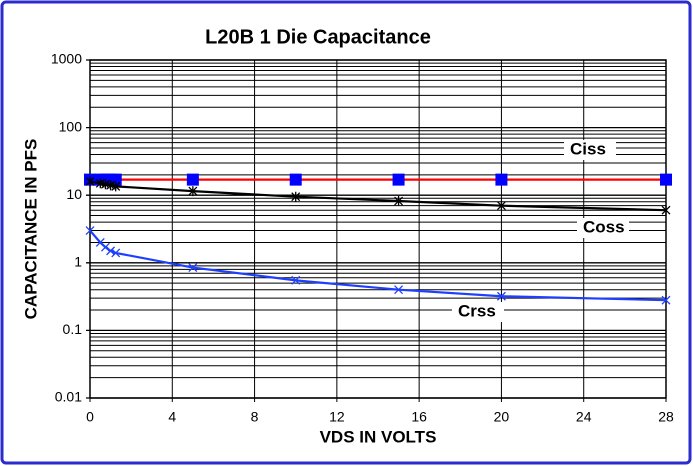 The height and width of the screenshot is (466, 693). What do you see at coordinates (378, 436) in the screenshot?
I see `x-axis-label: VDS IN VOLTS` at bounding box center [378, 436].